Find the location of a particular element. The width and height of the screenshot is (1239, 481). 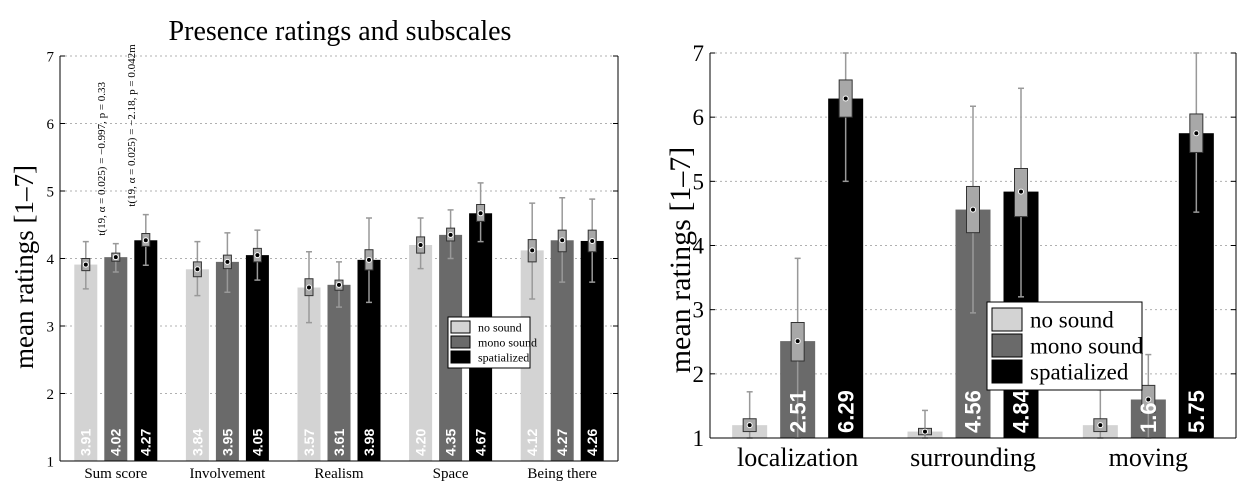

bar-value-label: 4.26 is located at coordinates (592, 442).